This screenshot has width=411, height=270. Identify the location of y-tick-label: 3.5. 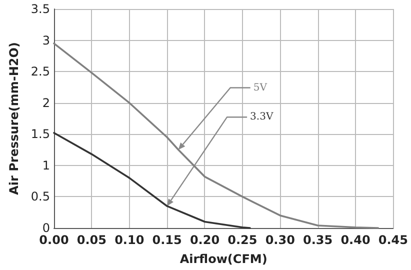
(40, 9).